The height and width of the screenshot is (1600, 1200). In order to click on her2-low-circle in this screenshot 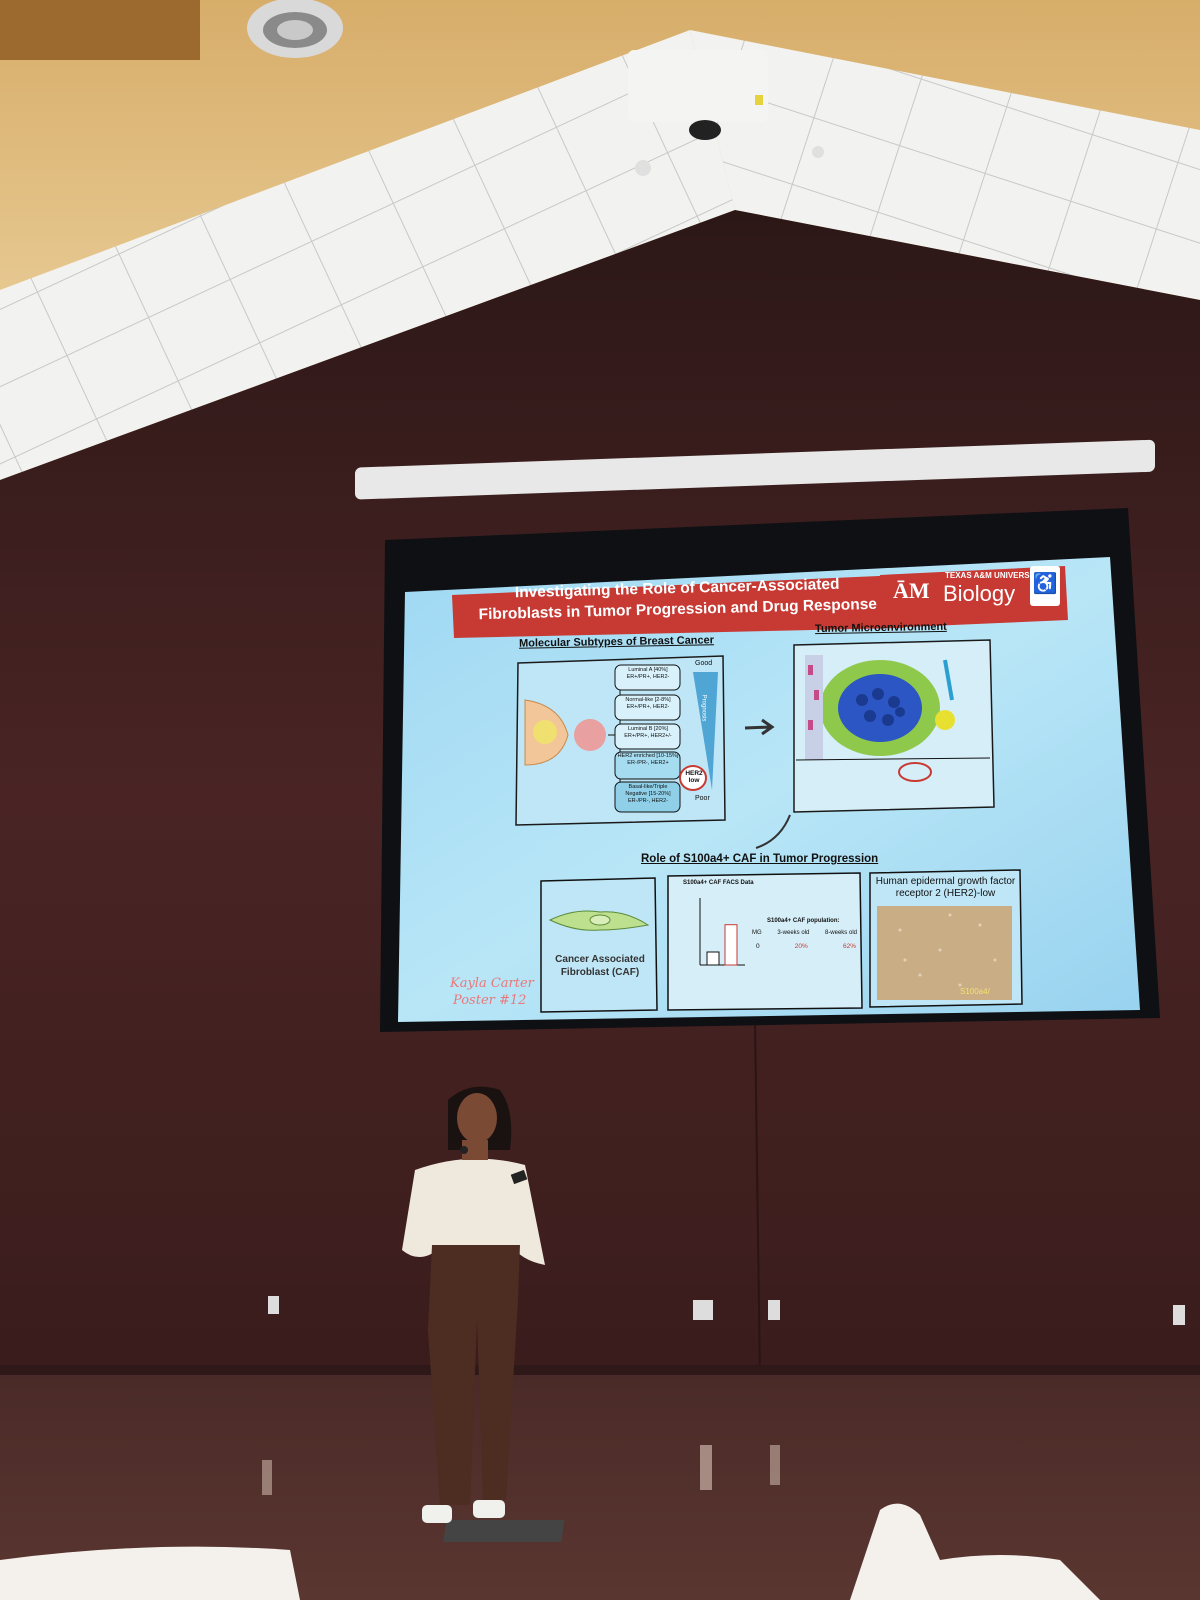, I will do `click(693, 778)`.